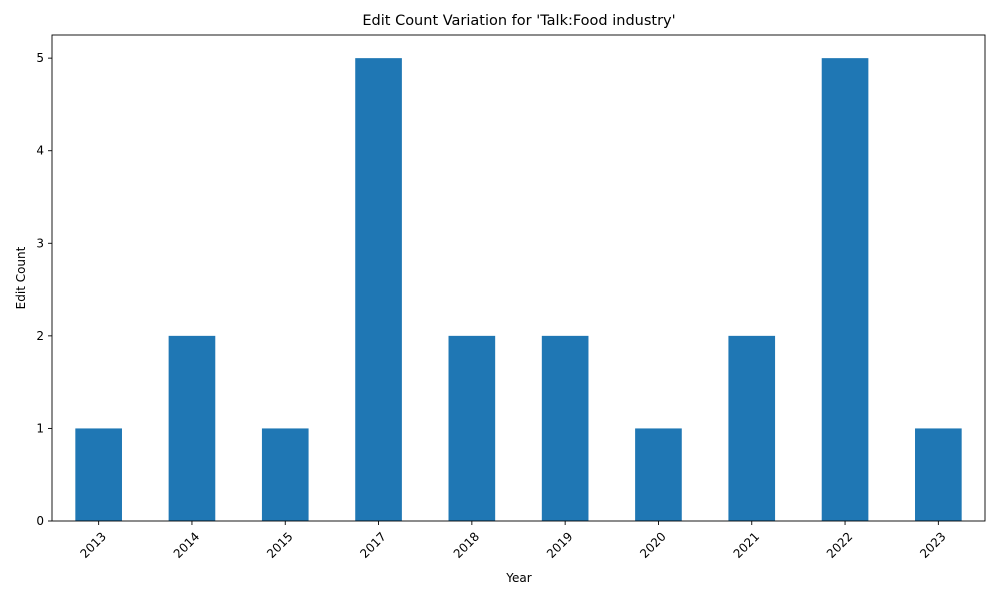  I want to click on bar-2015, so click(285, 474).